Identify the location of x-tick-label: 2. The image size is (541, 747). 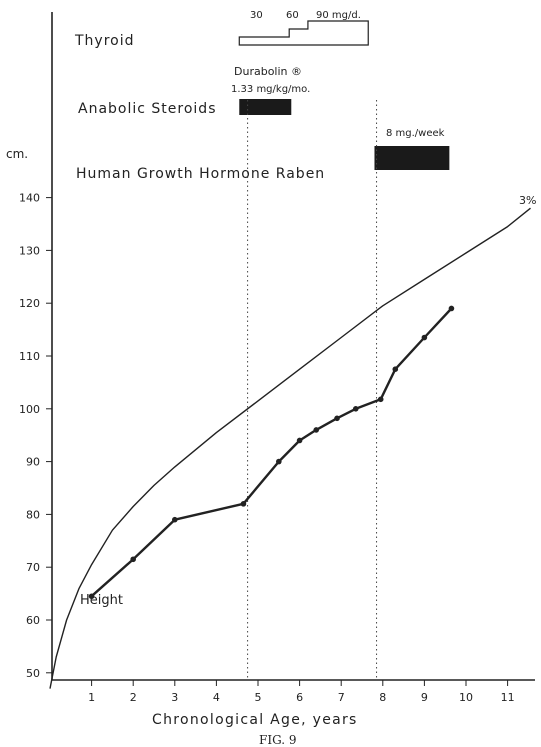
(133, 697).